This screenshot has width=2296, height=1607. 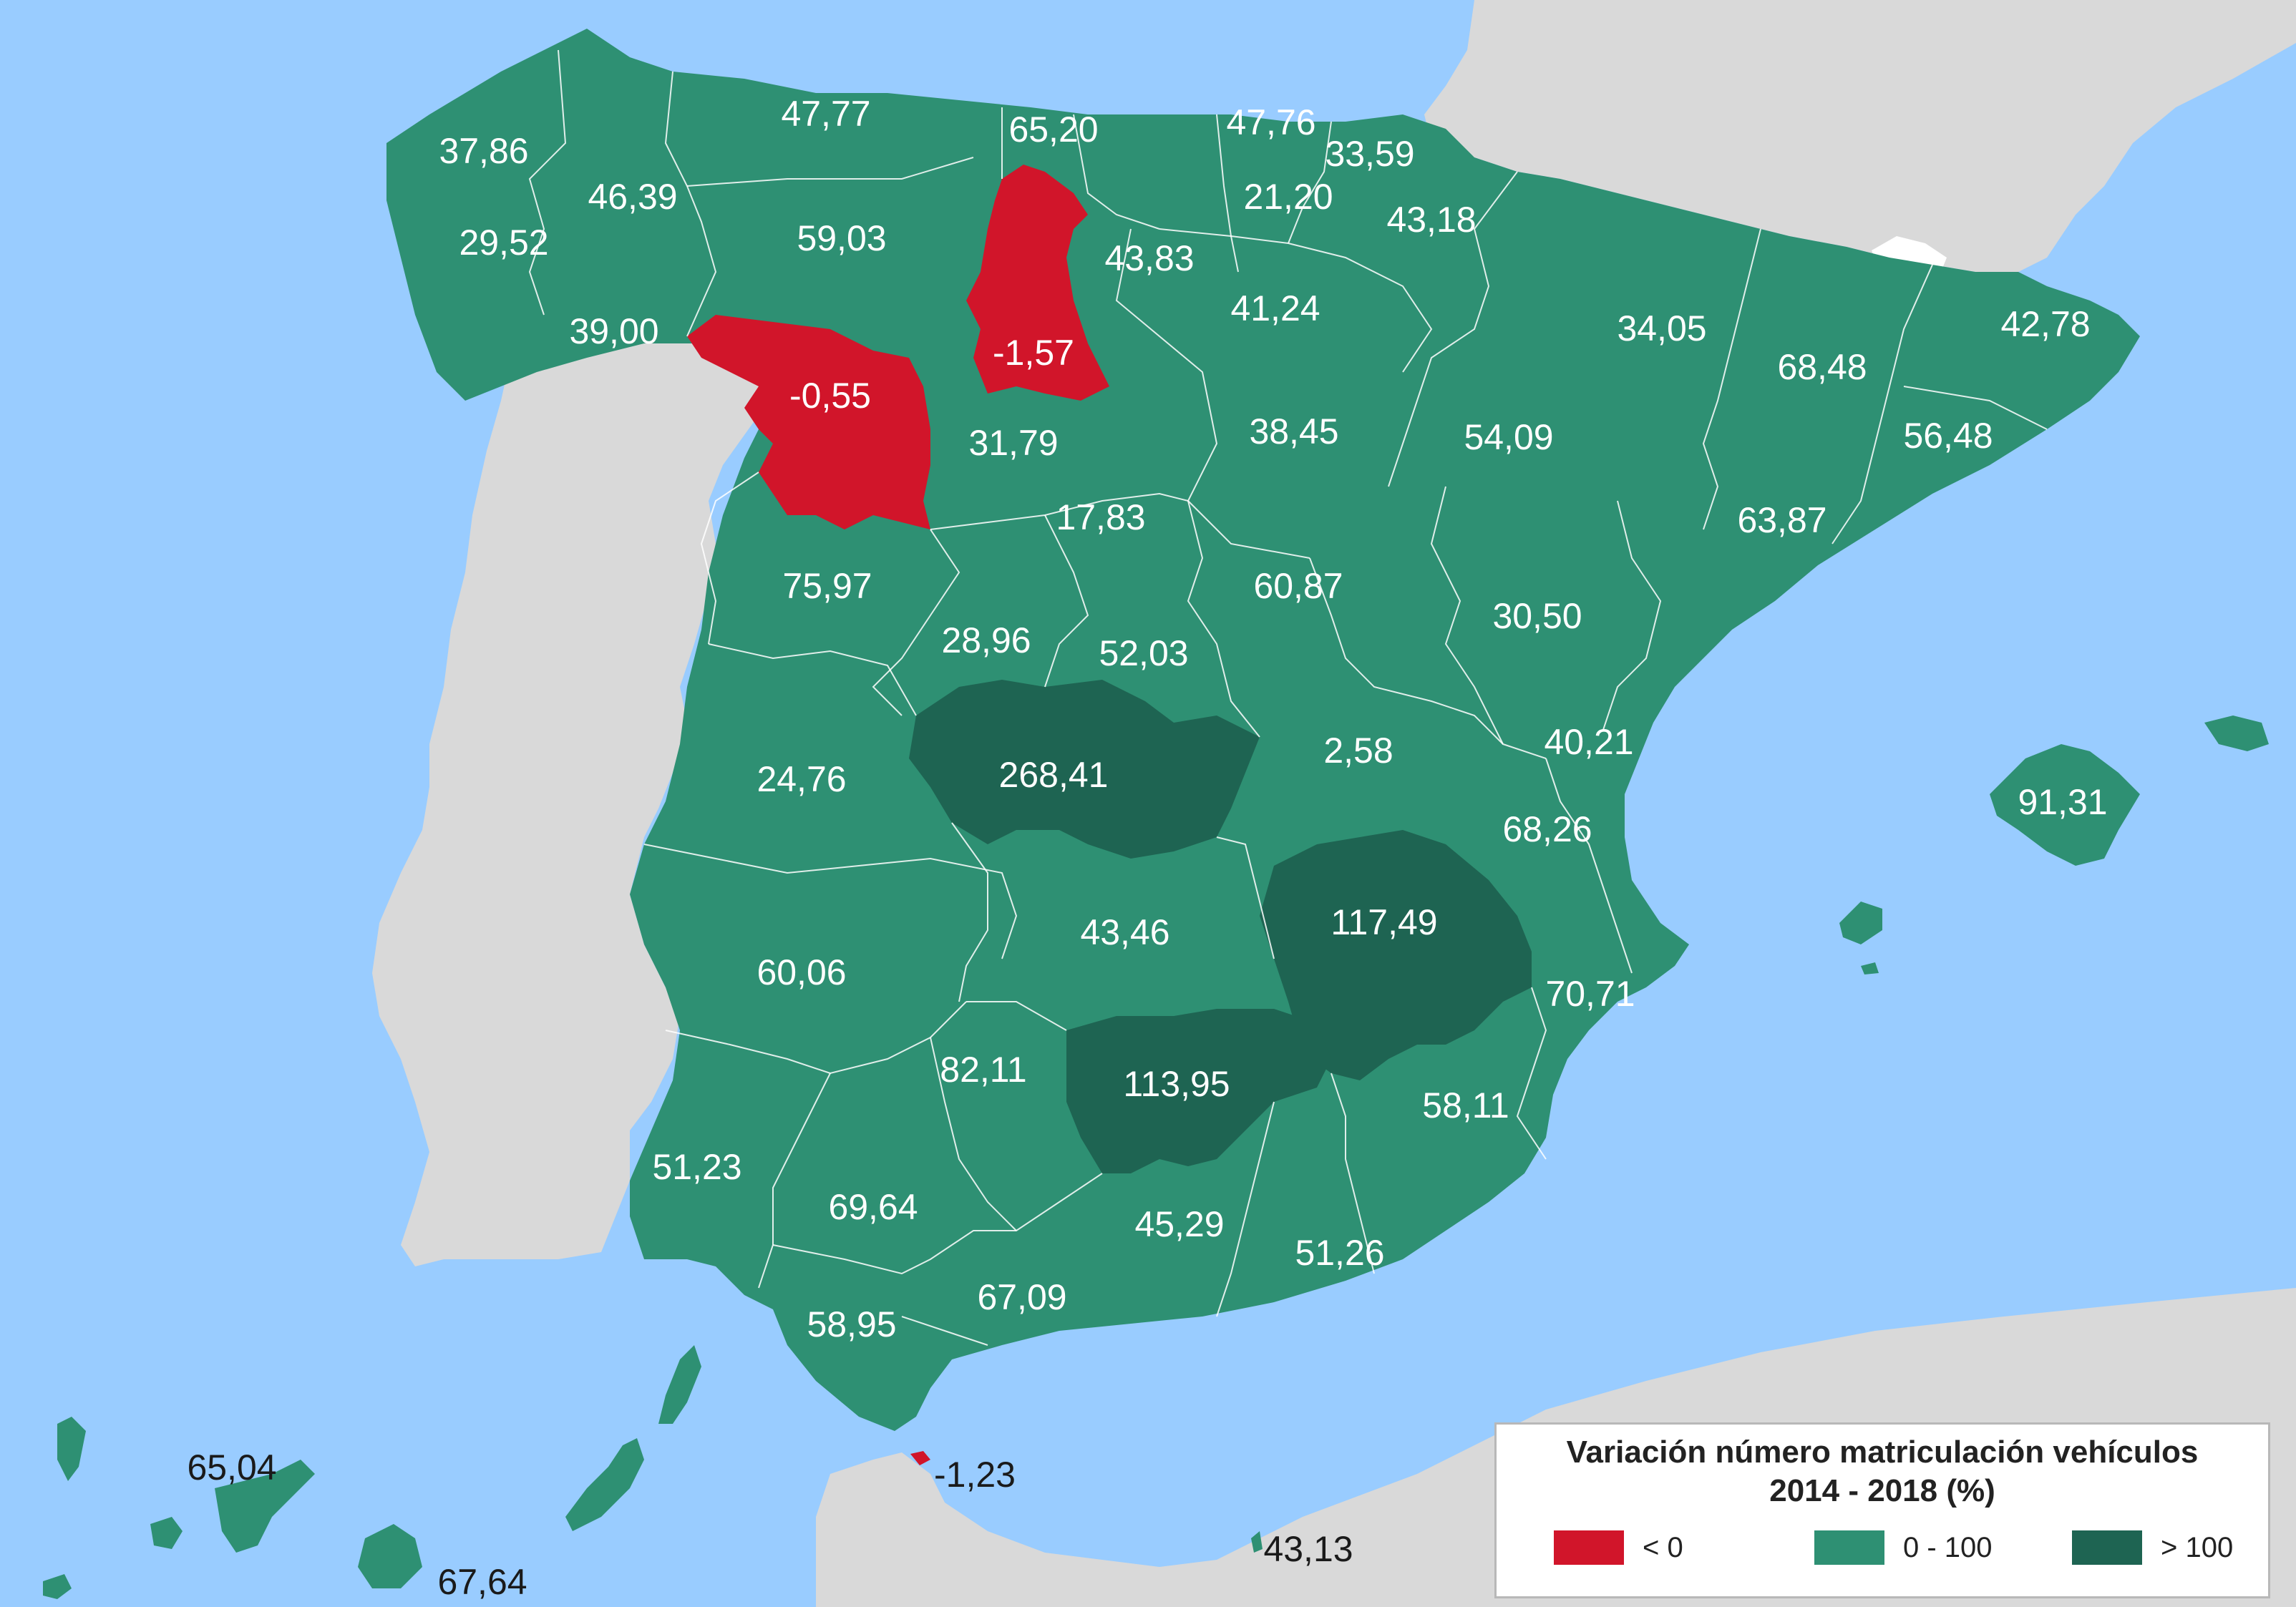 I want to click on island-gran-canaria, so click(x=390, y=1556).